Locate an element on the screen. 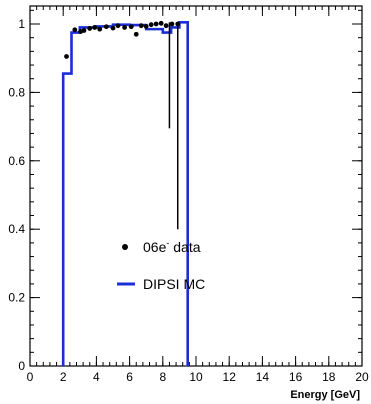 The height and width of the screenshot is (404, 371). x-tick-label: 16 is located at coordinates (296, 377).